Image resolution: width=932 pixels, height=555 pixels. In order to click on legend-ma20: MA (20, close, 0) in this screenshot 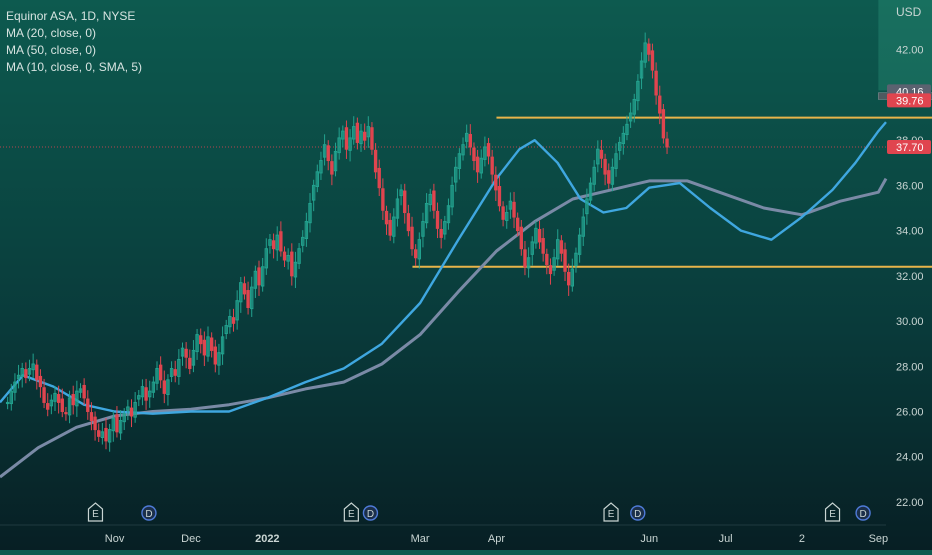, I will do `click(51, 33)`.